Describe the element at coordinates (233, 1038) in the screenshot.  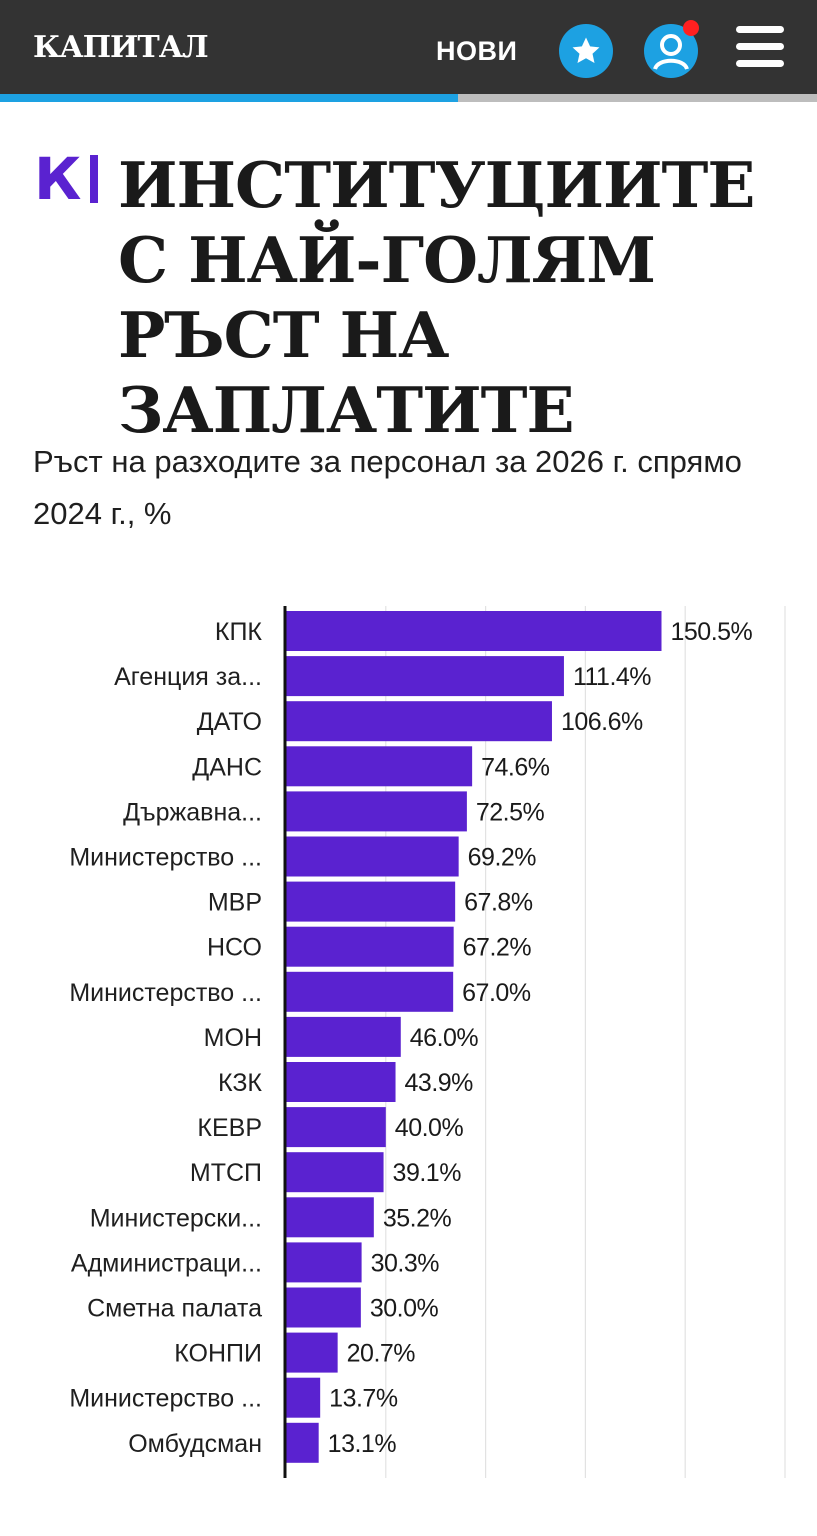
I see `category-label: МОН` at that location.